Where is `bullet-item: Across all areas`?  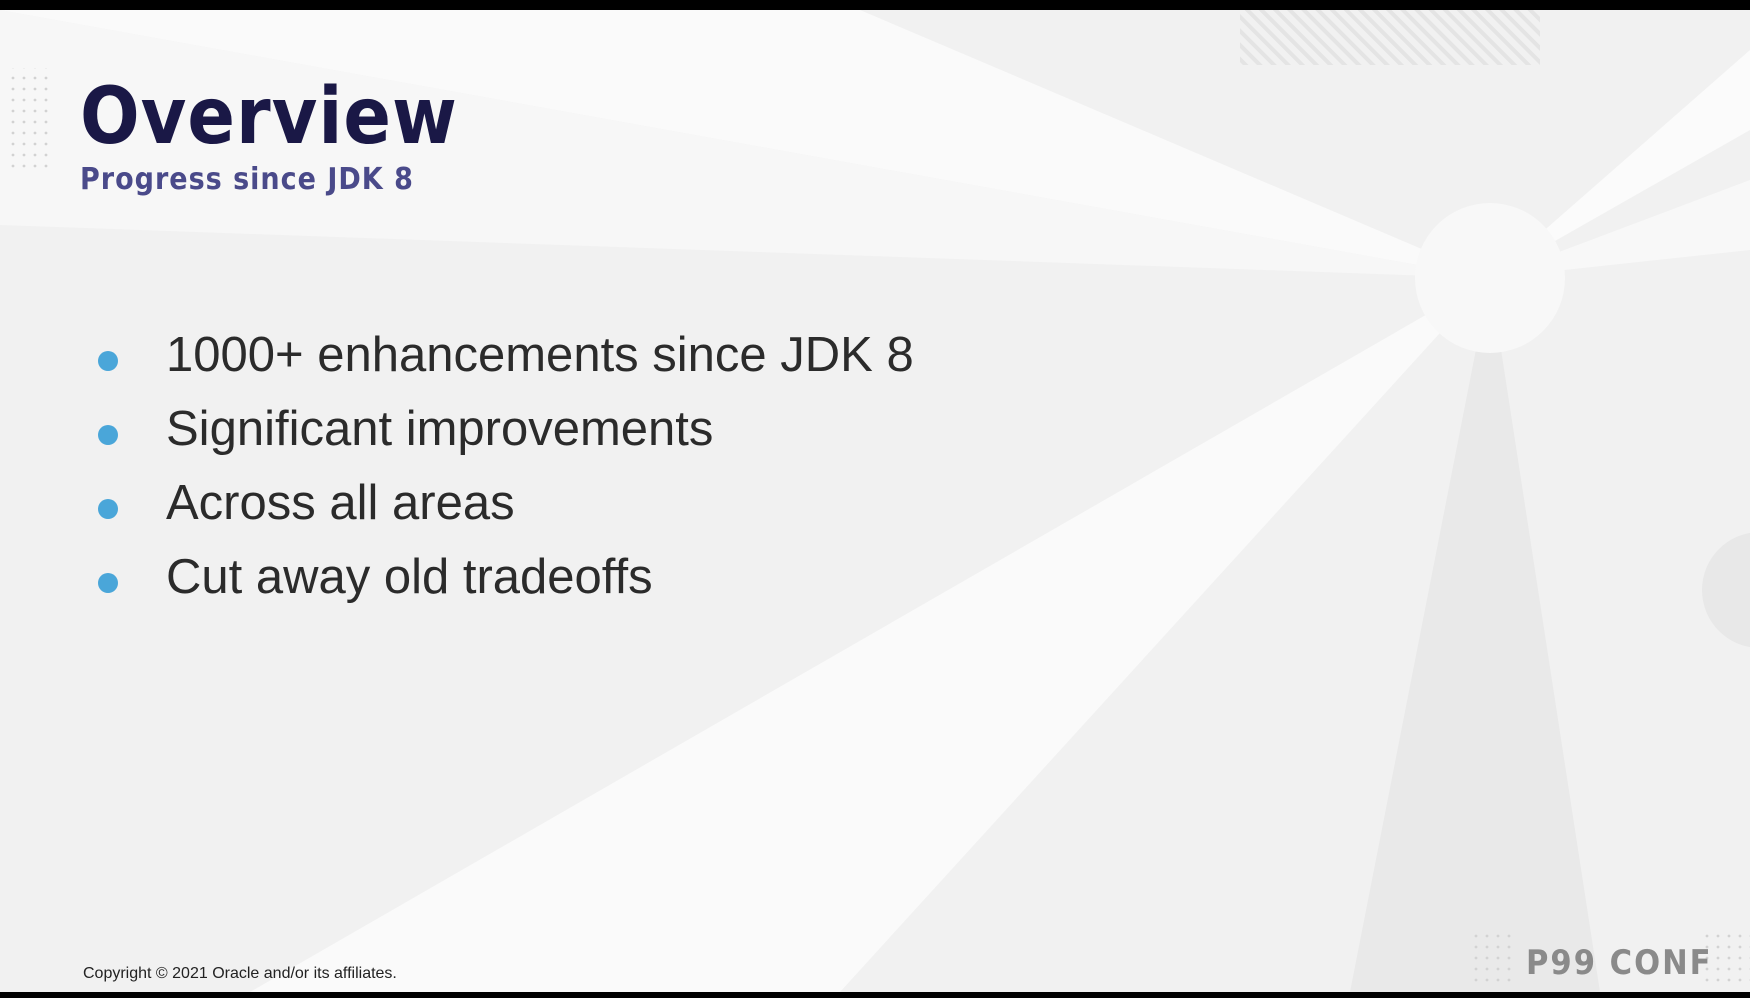
bullet-item: Across all areas is located at coordinates (505, 503).